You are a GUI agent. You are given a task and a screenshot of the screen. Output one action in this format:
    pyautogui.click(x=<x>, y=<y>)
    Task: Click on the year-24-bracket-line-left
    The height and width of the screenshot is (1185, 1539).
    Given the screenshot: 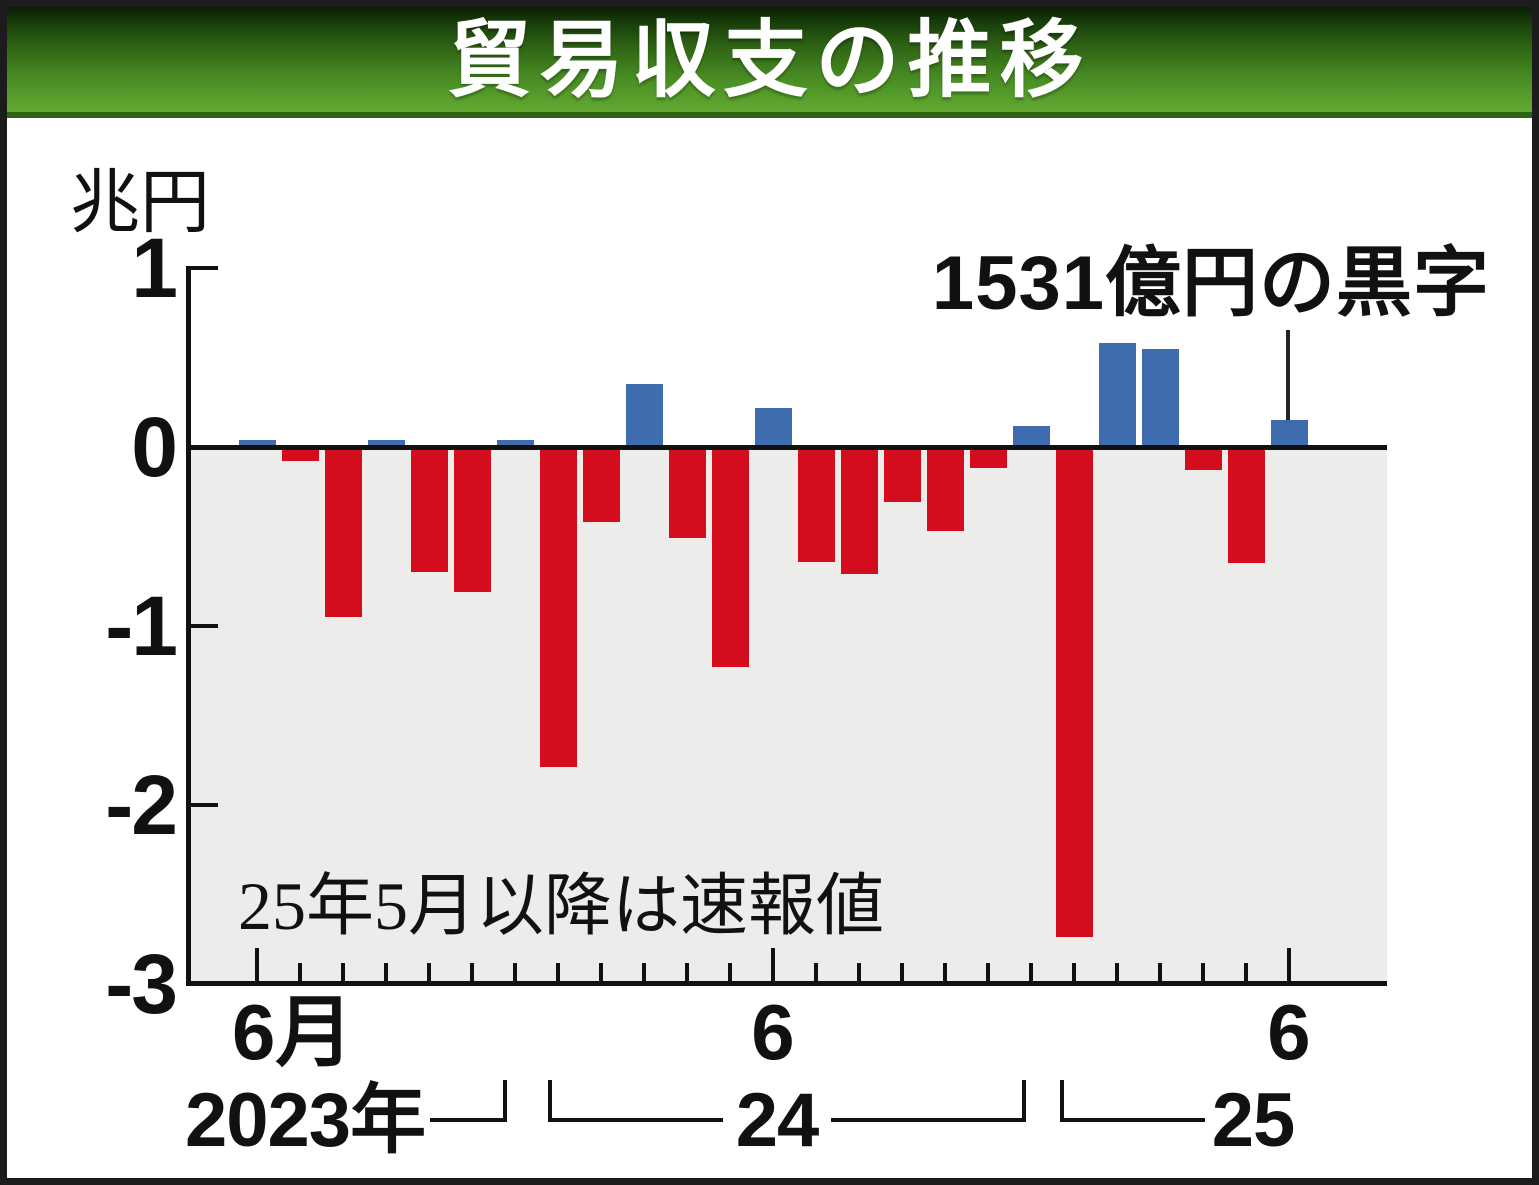 What is the action you would take?
    pyautogui.click(x=635, y=1120)
    